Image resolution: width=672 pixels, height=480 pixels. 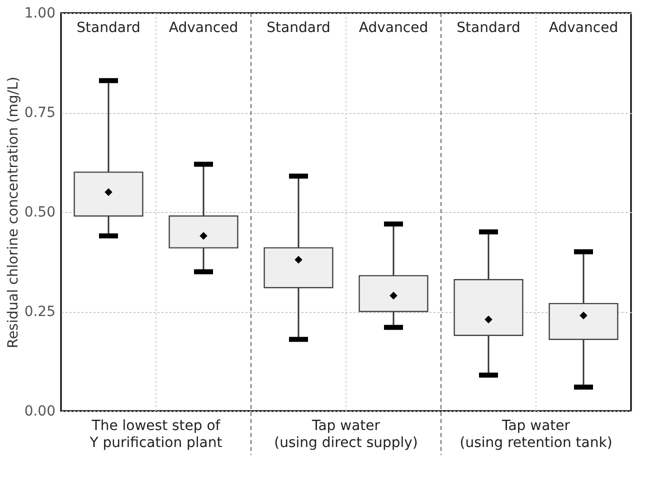 What do you see at coordinates (155, 434) in the screenshot?
I see `text: The lowest step of Y purification plant` at bounding box center [155, 434].